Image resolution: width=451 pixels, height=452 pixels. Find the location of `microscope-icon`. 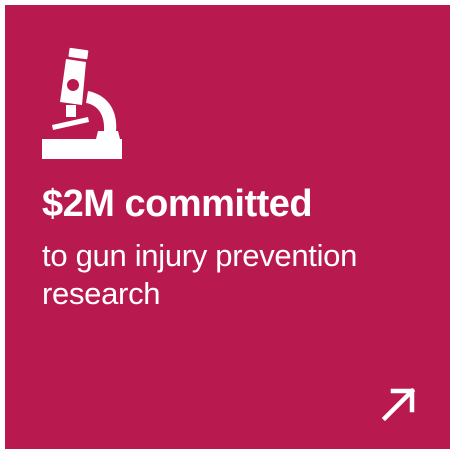

microscope-icon is located at coordinates (83, 103).